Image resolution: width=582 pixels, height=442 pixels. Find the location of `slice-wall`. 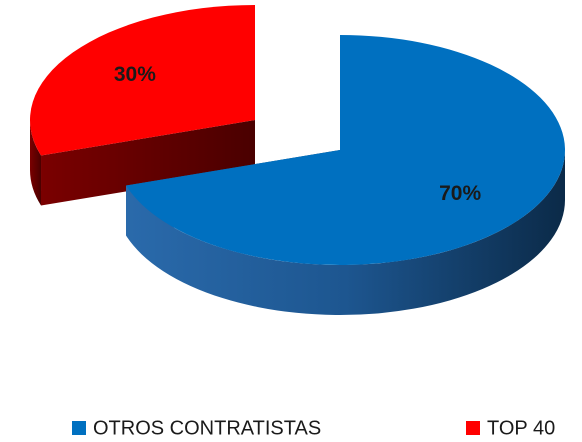

slice-wall is located at coordinates (36, 163).